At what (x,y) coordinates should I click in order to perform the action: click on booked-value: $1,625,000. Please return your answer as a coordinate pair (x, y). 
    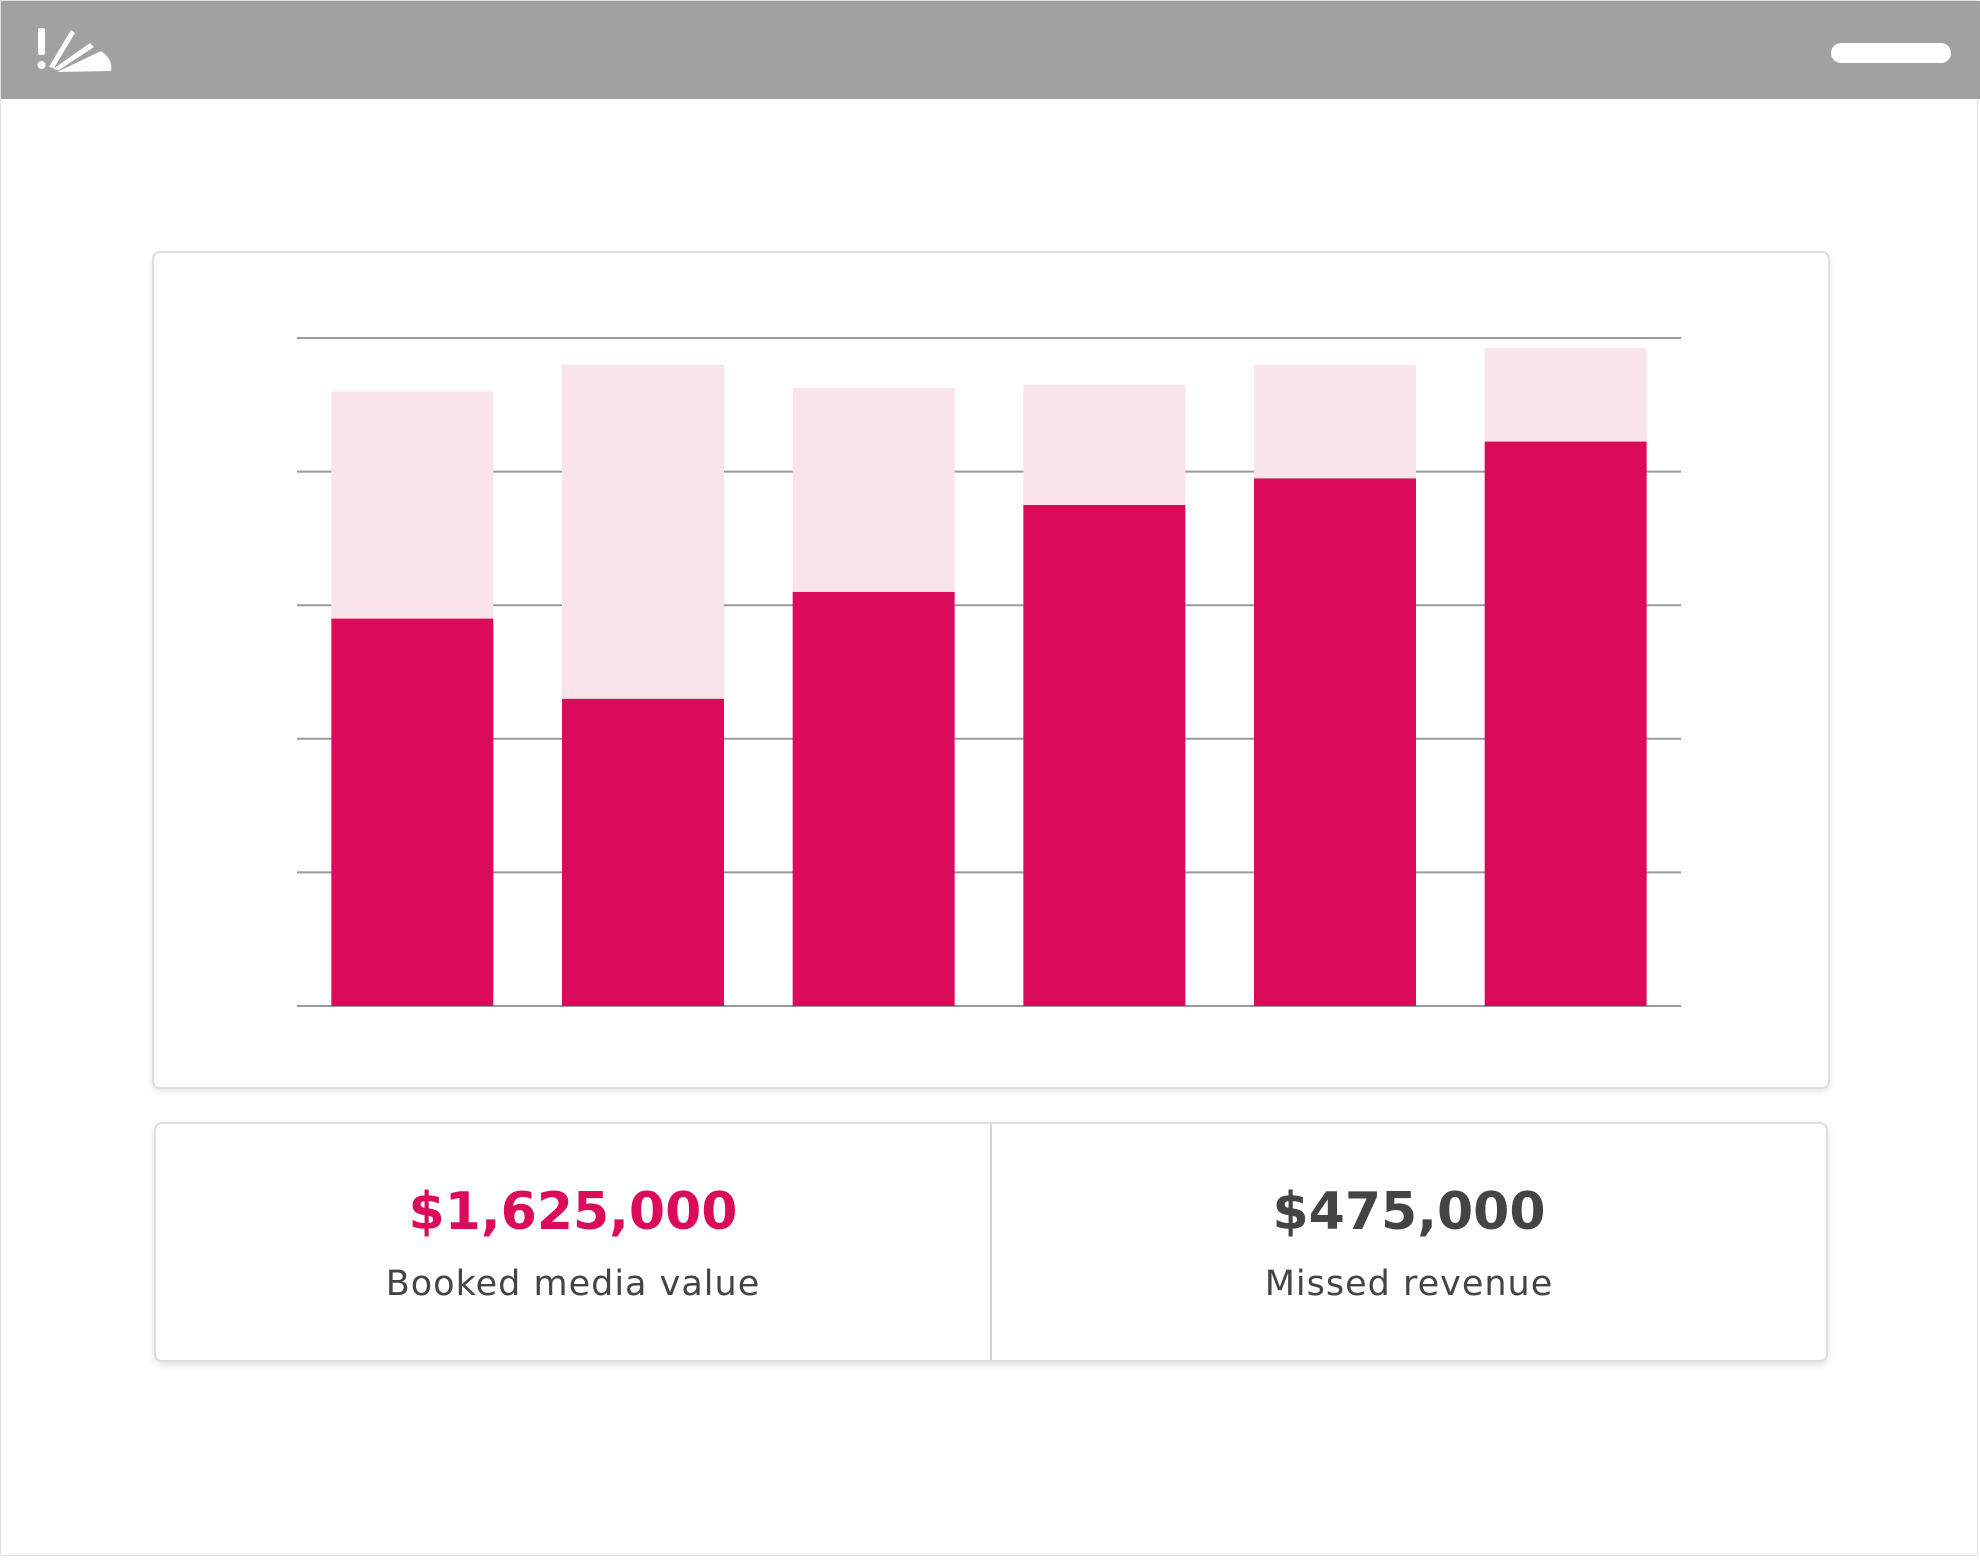
    Looking at the image, I should click on (573, 1212).